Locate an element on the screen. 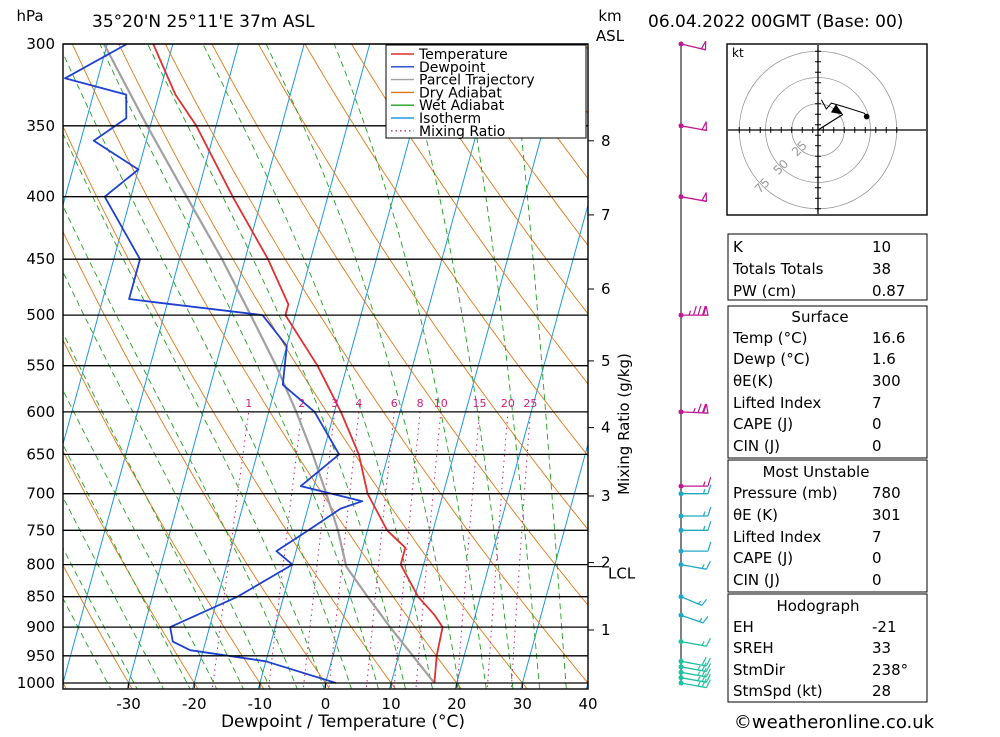 This screenshot has height=737, width=1000. totals-value: 38 is located at coordinates (881, 269).